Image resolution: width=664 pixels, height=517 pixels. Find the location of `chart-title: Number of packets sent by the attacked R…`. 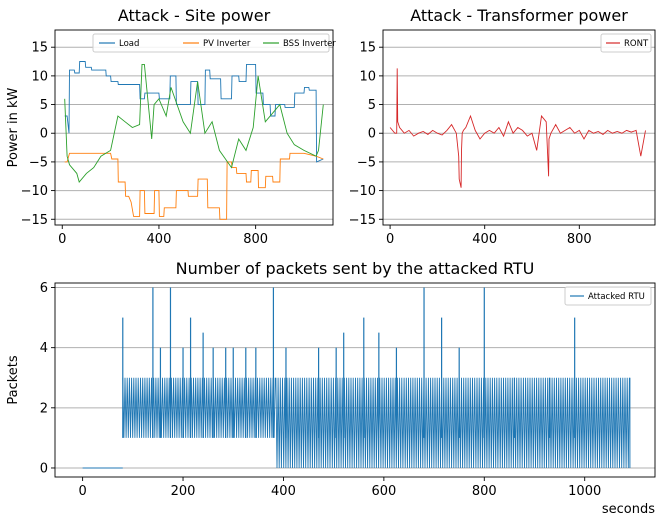

chart-title: Number of packets sent by the attacked R… is located at coordinates (355, 268).